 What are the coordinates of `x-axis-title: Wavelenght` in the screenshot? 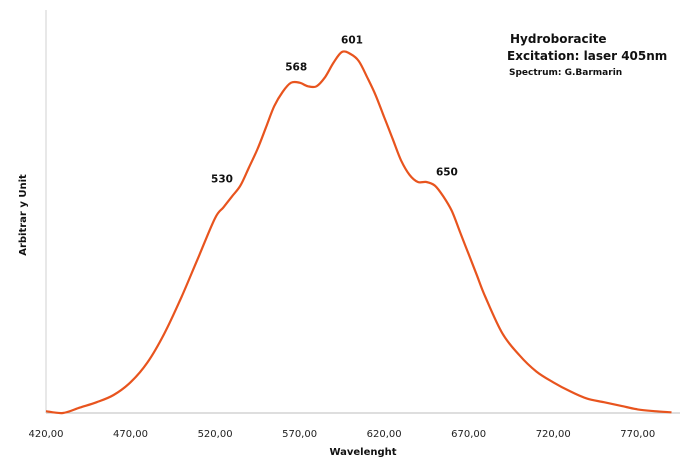 It's located at (362, 452).